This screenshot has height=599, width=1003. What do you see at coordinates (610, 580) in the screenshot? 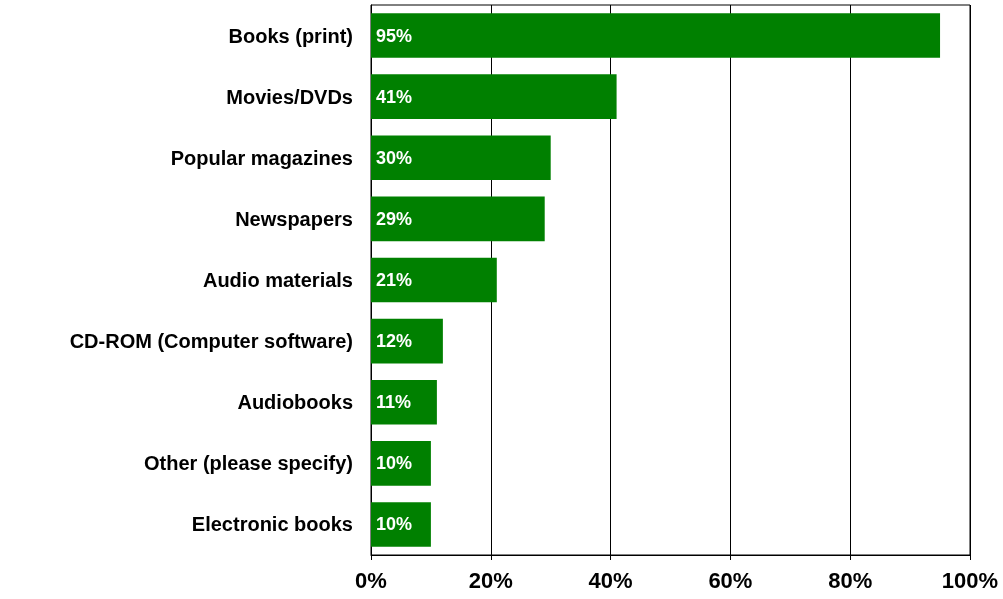
I see `x-tick-label: 40%` at bounding box center [610, 580].